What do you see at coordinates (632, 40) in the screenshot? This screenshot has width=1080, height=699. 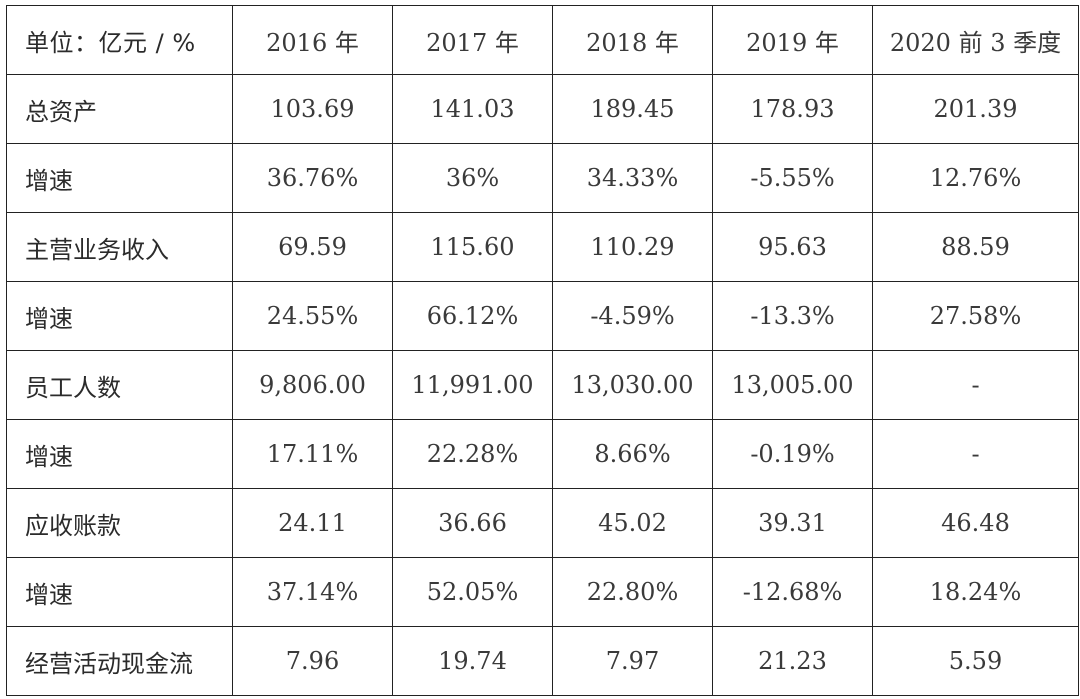 I see `year-header-cell: 2018 年` at bounding box center [632, 40].